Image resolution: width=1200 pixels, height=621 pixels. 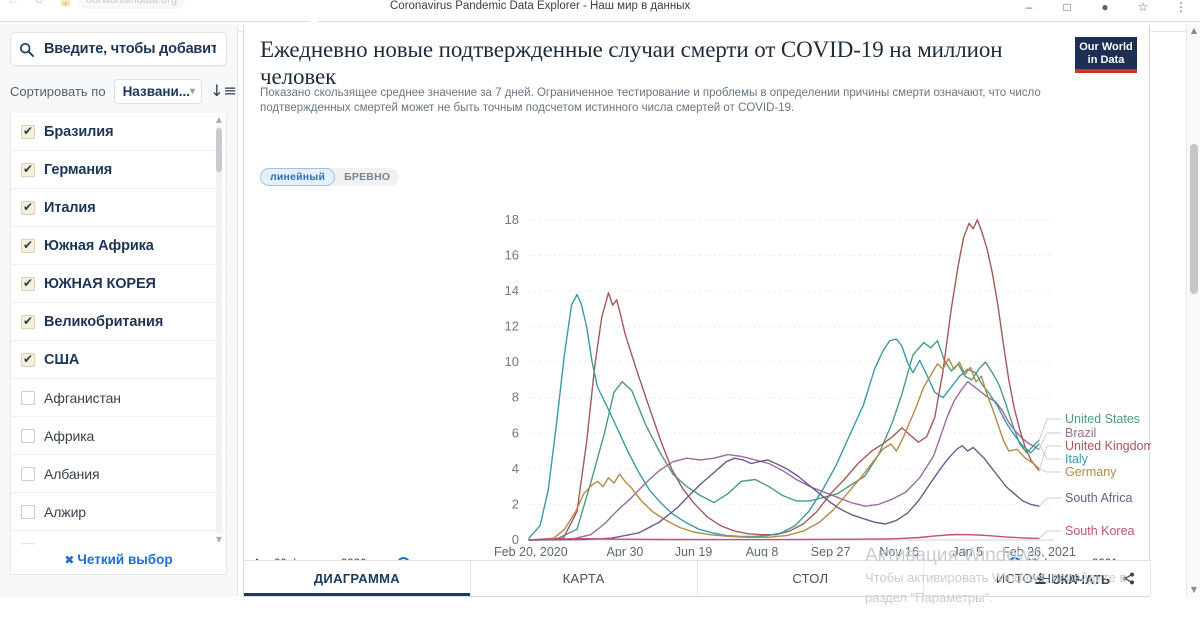 What do you see at coordinates (1029, 7) in the screenshot?
I see `minimize-icon: –` at bounding box center [1029, 7].